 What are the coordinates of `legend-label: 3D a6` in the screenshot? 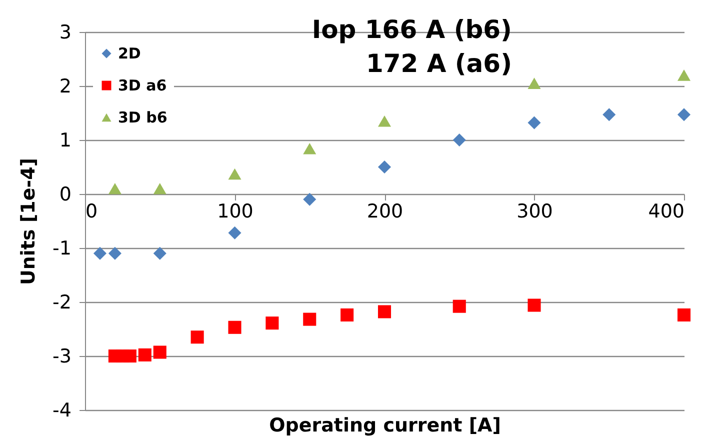 It's located at (142, 85).